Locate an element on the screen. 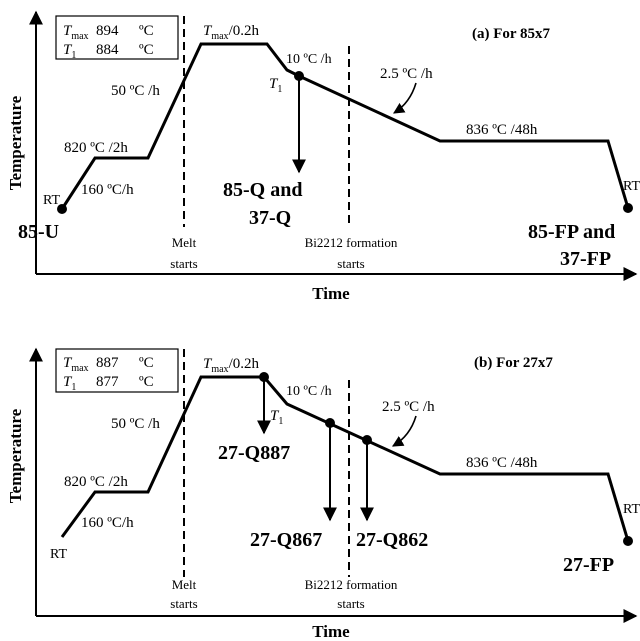 The width and height of the screenshot is (640, 641). legend-tmax-value-a: 894 is located at coordinates (107, 31).